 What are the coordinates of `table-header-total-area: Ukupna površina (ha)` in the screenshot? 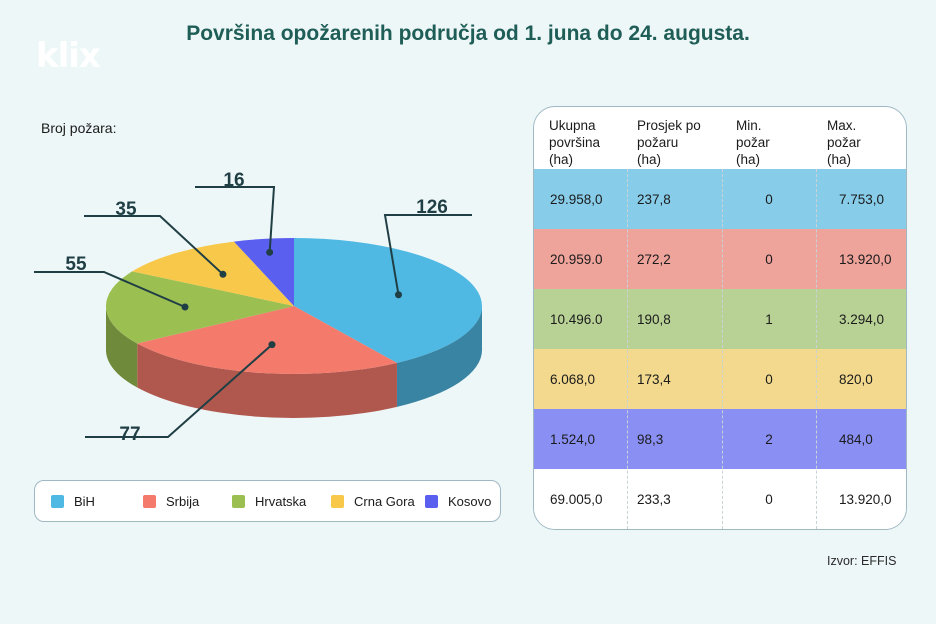 It's located at (575, 142).